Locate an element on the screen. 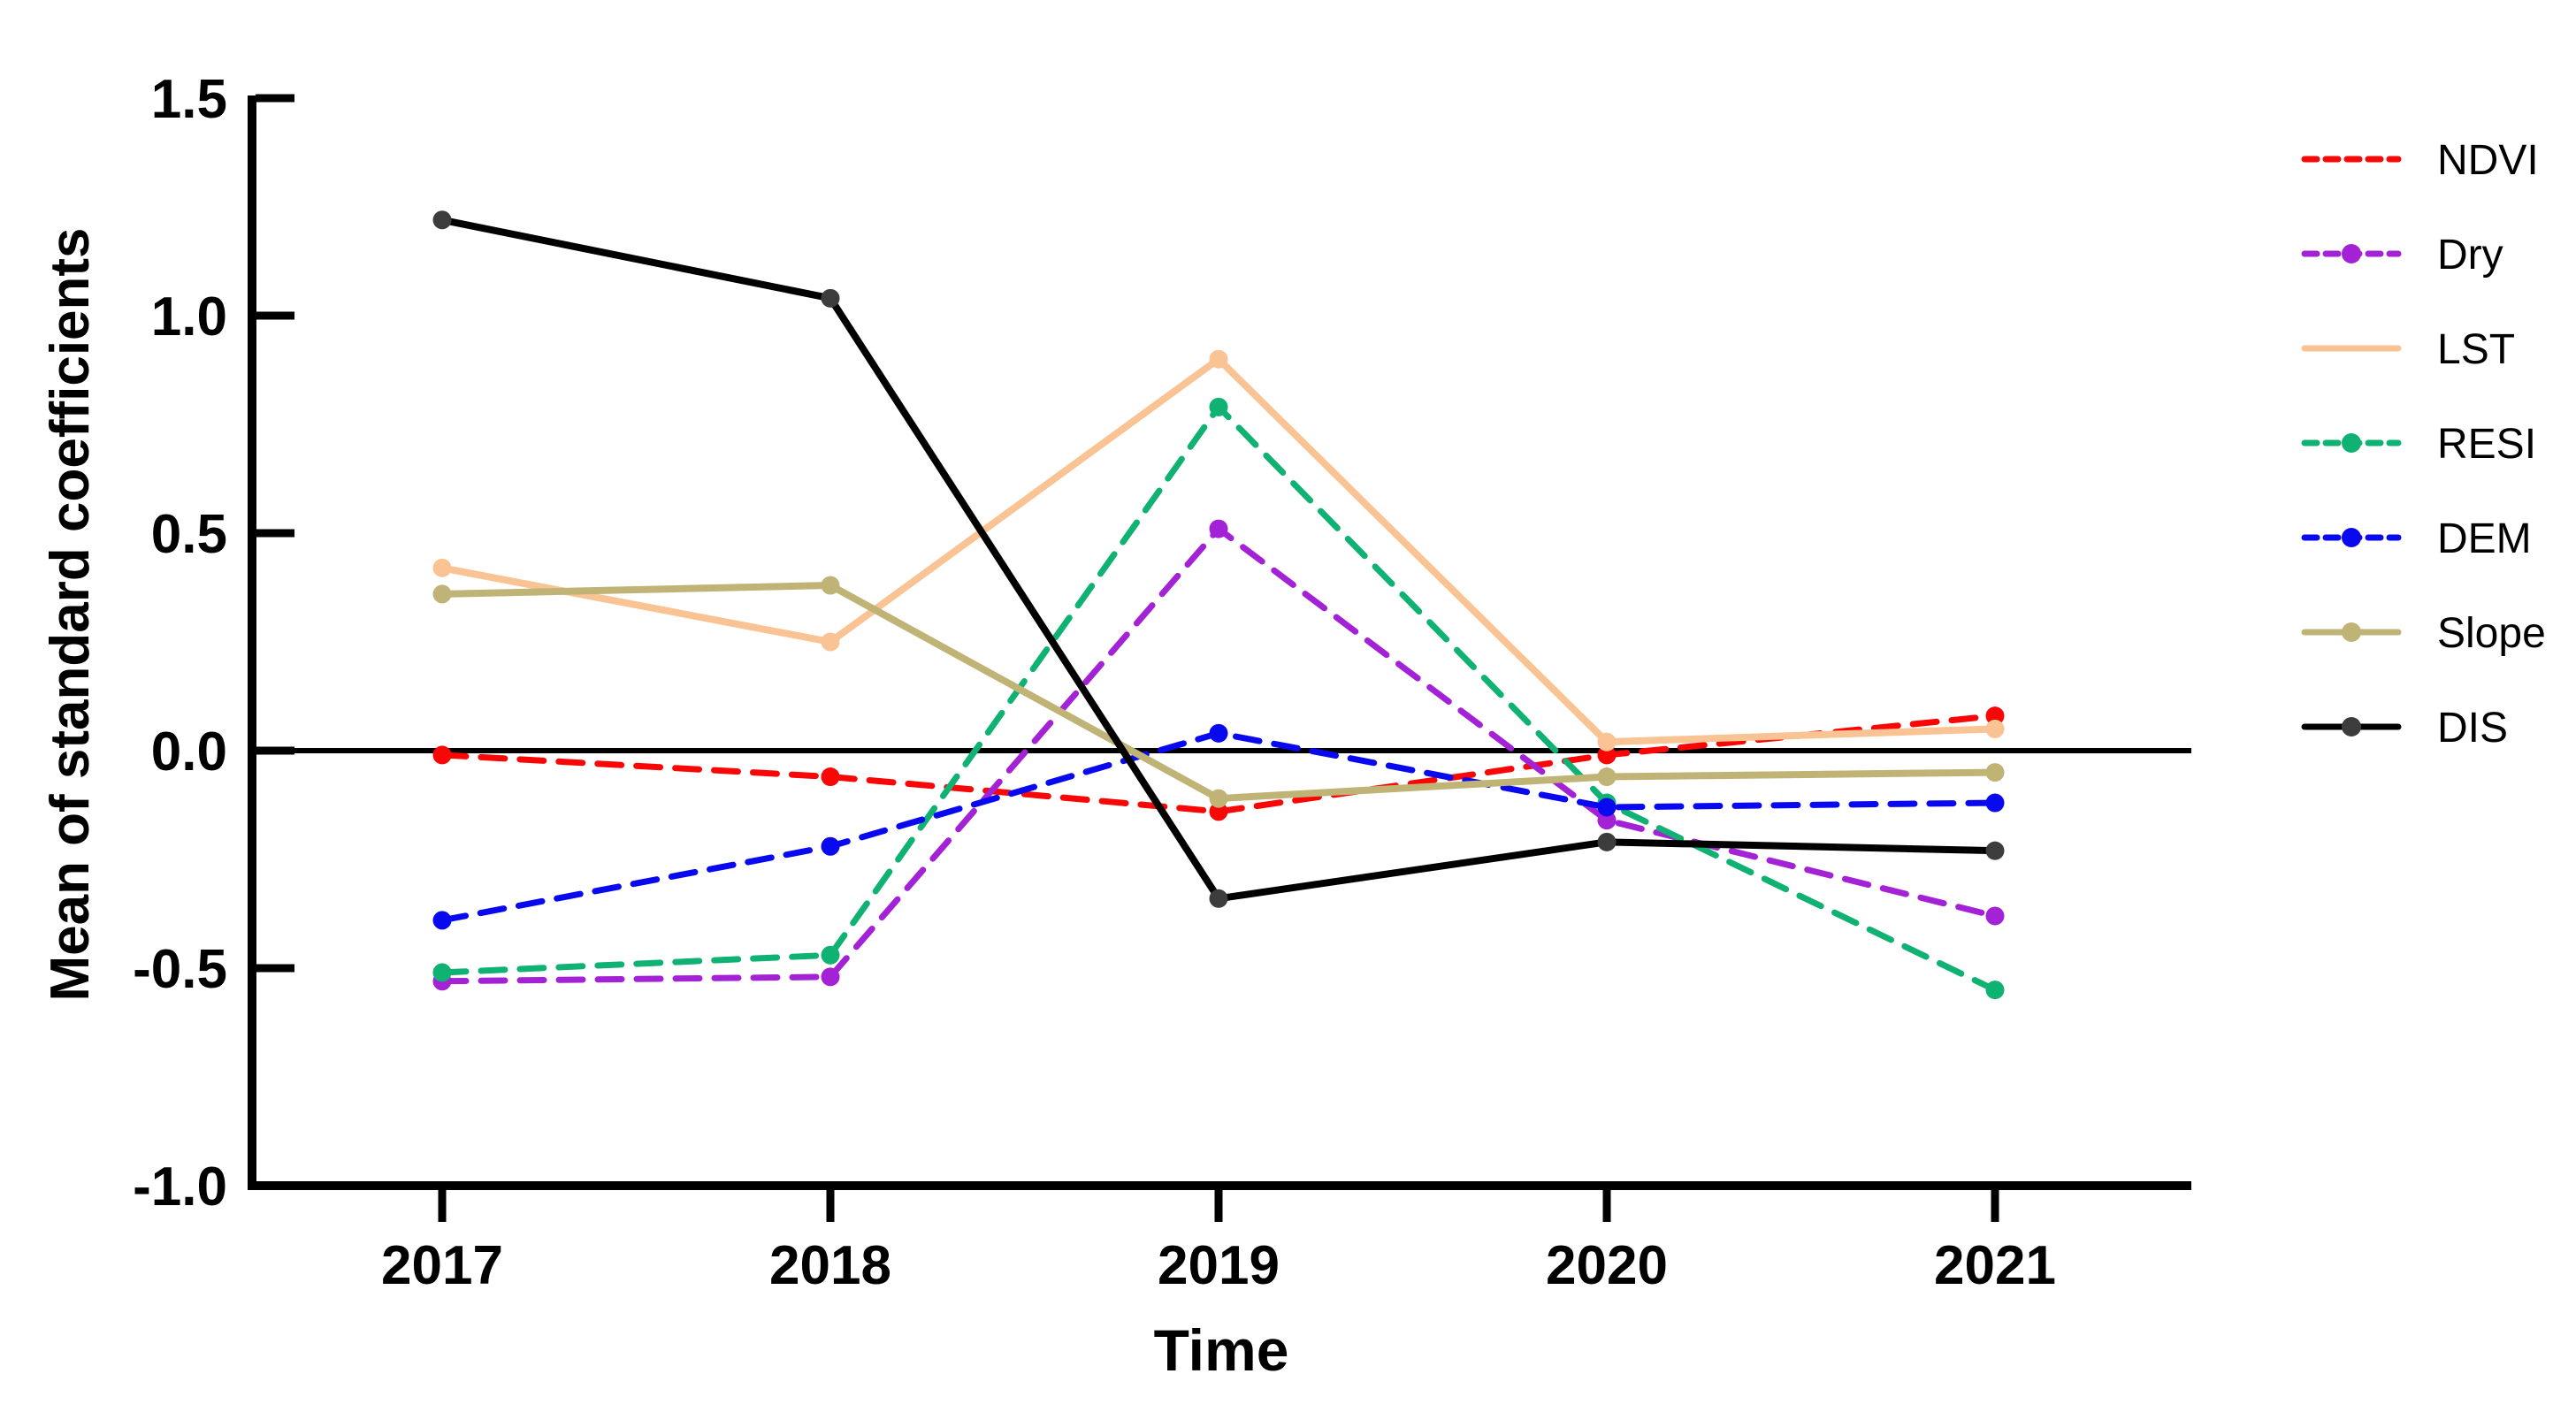 This screenshot has width=2576, height=1412. legend-item-ndvi: NDVI is located at coordinates (2420, 160).